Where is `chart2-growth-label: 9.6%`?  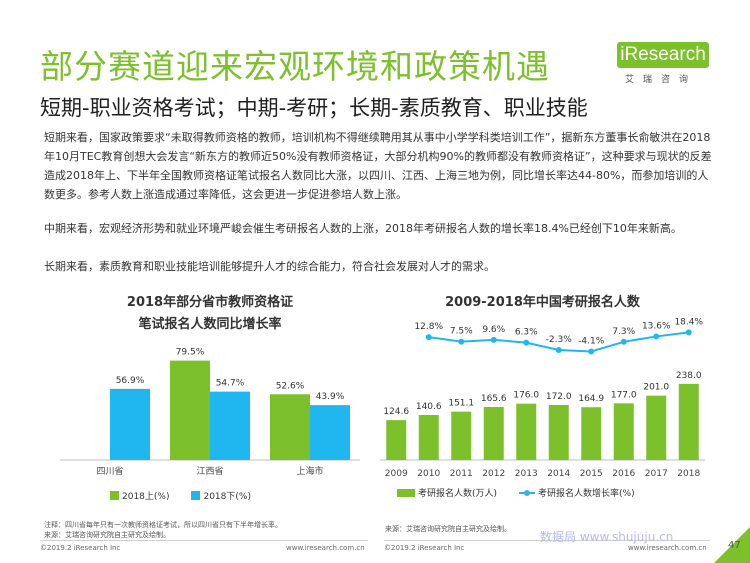 chart2-growth-label: 9.6% is located at coordinates (493, 330).